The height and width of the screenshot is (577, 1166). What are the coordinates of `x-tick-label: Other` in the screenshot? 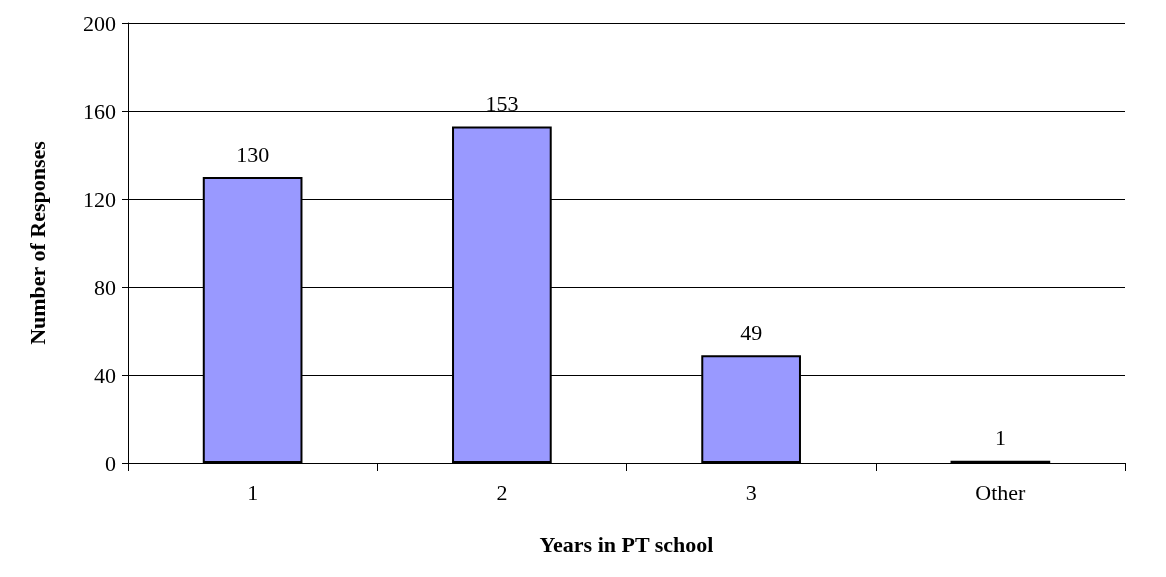 It's located at (1001, 492).